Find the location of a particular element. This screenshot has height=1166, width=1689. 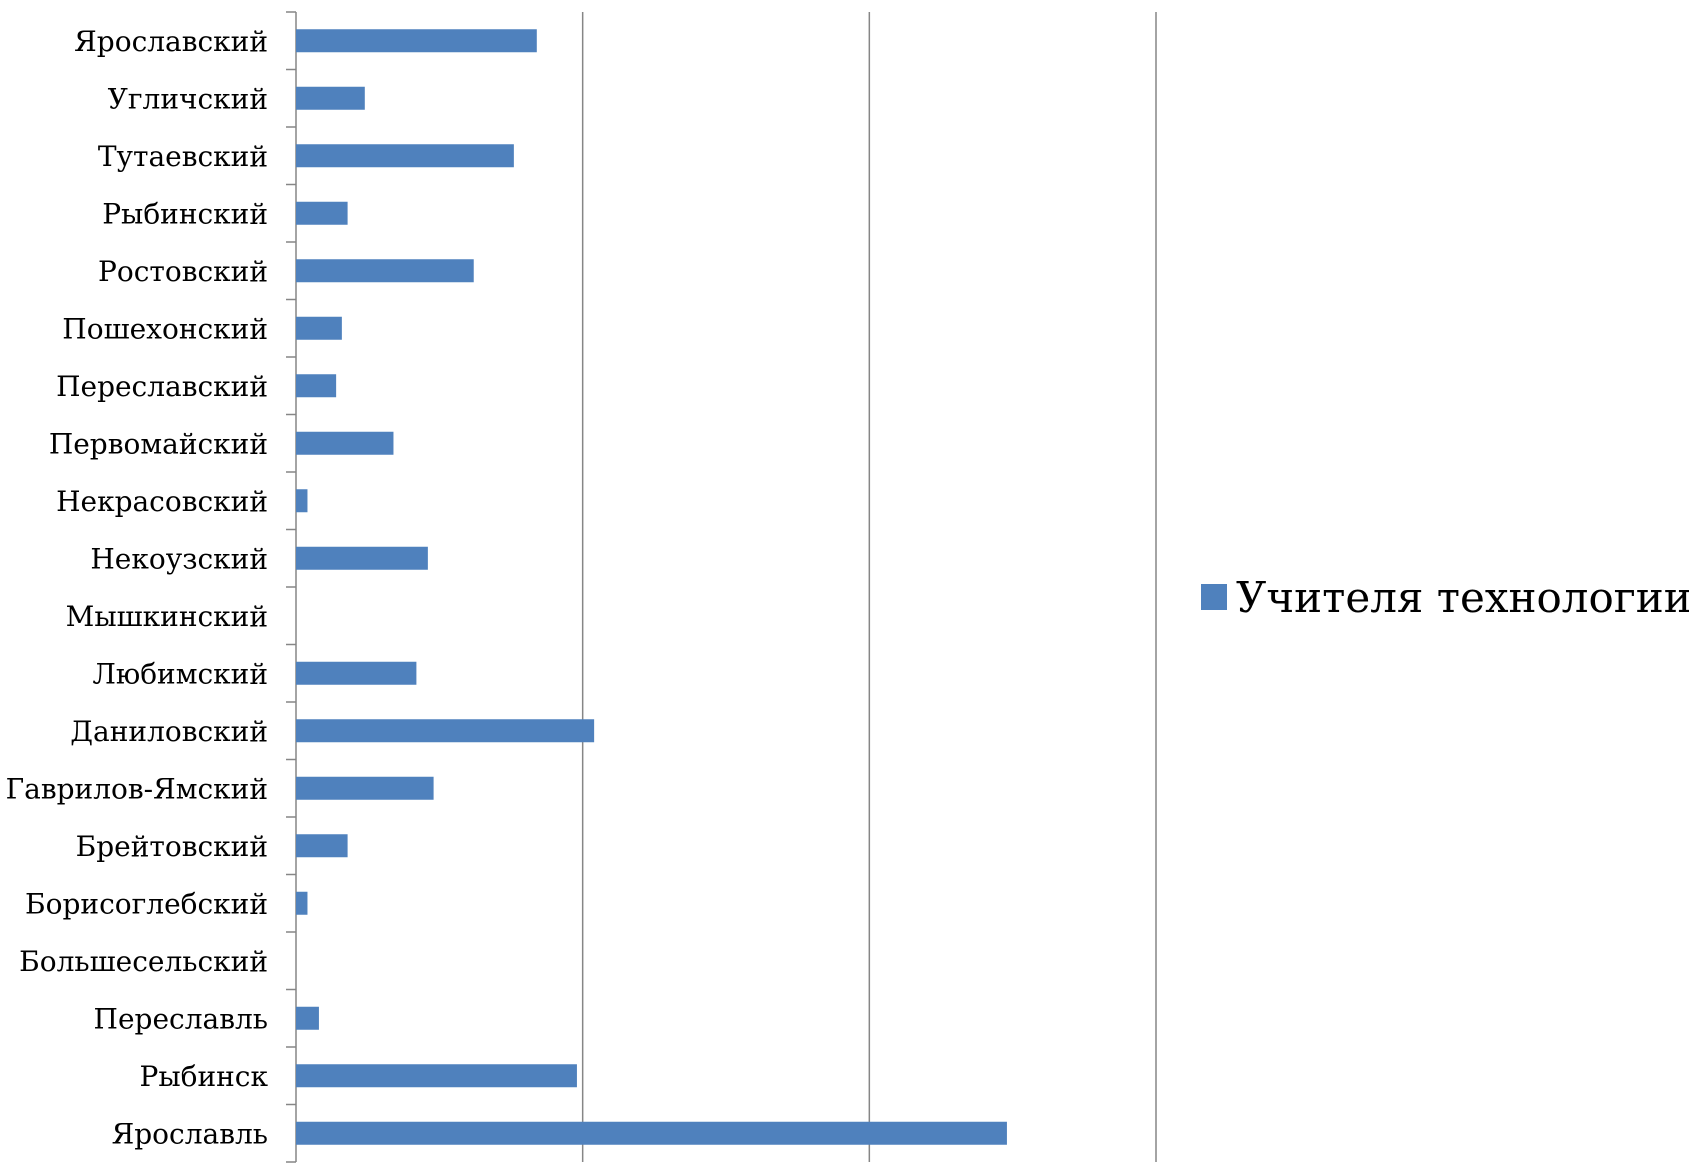

category-label: Переславский is located at coordinates (162, 386).